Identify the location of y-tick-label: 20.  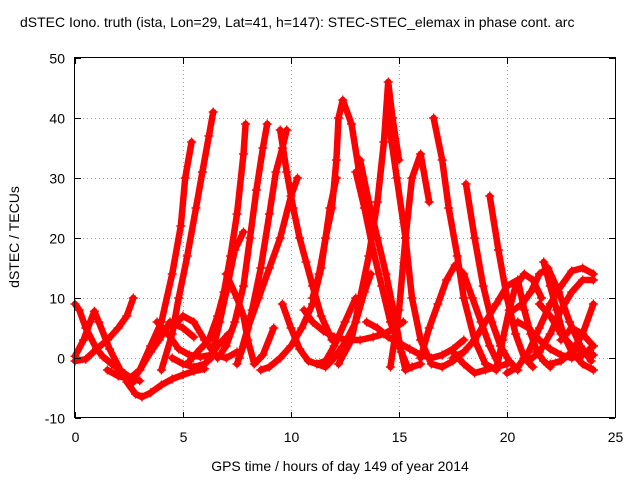
(57, 239).